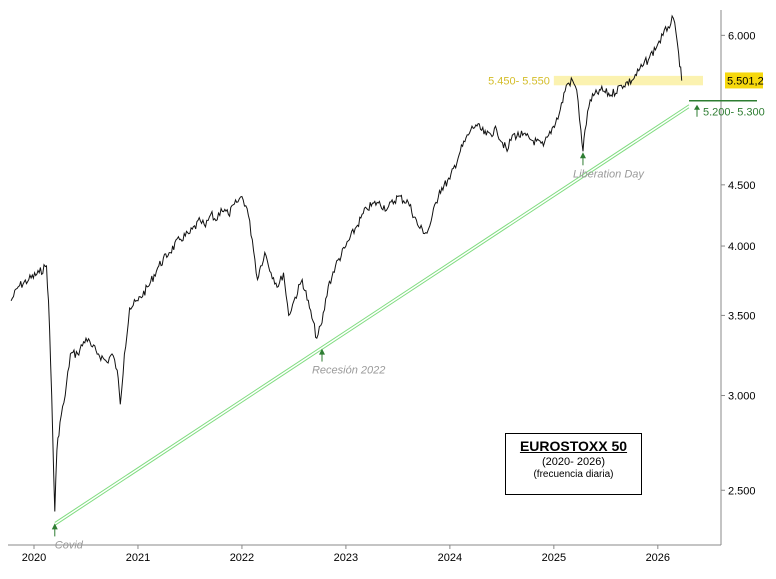 The height and width of the screenshot is (579, 776). Describe the element at coordinates (742, 186) in the screenshot. I see `y-tick-label: 4.500` at that location.